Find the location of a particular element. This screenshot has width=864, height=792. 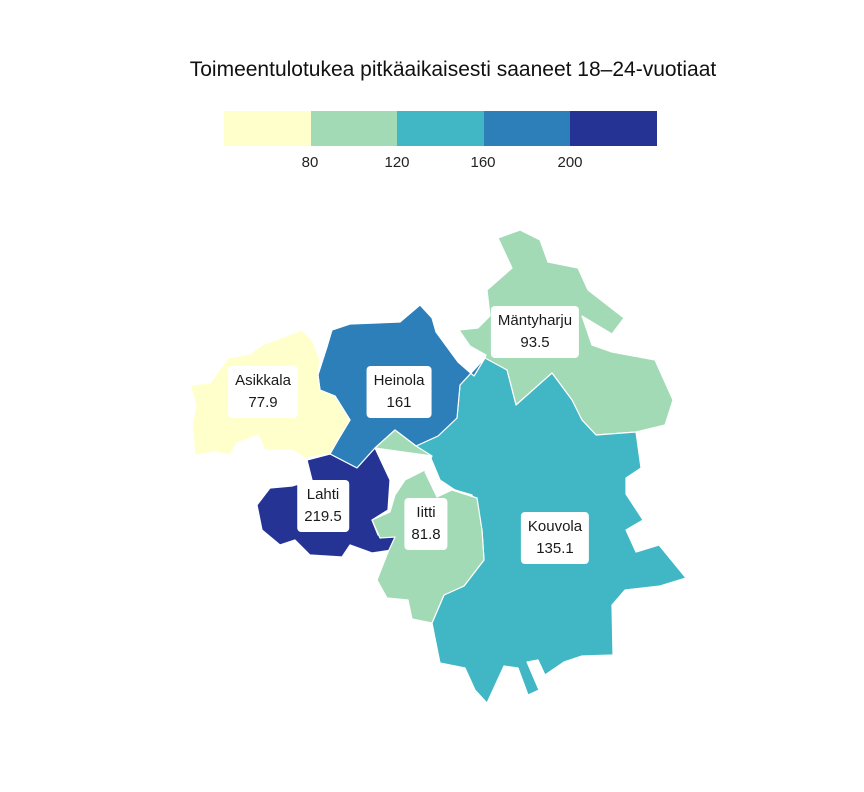

label-asikkala-value: 77.9 is located at coordinates (263, 402).